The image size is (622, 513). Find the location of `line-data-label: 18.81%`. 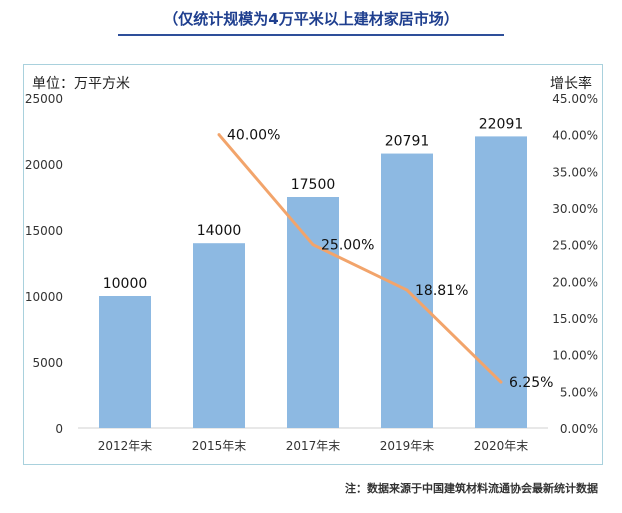

line-data-label: 18.81% is located at coordinates (441, 291).